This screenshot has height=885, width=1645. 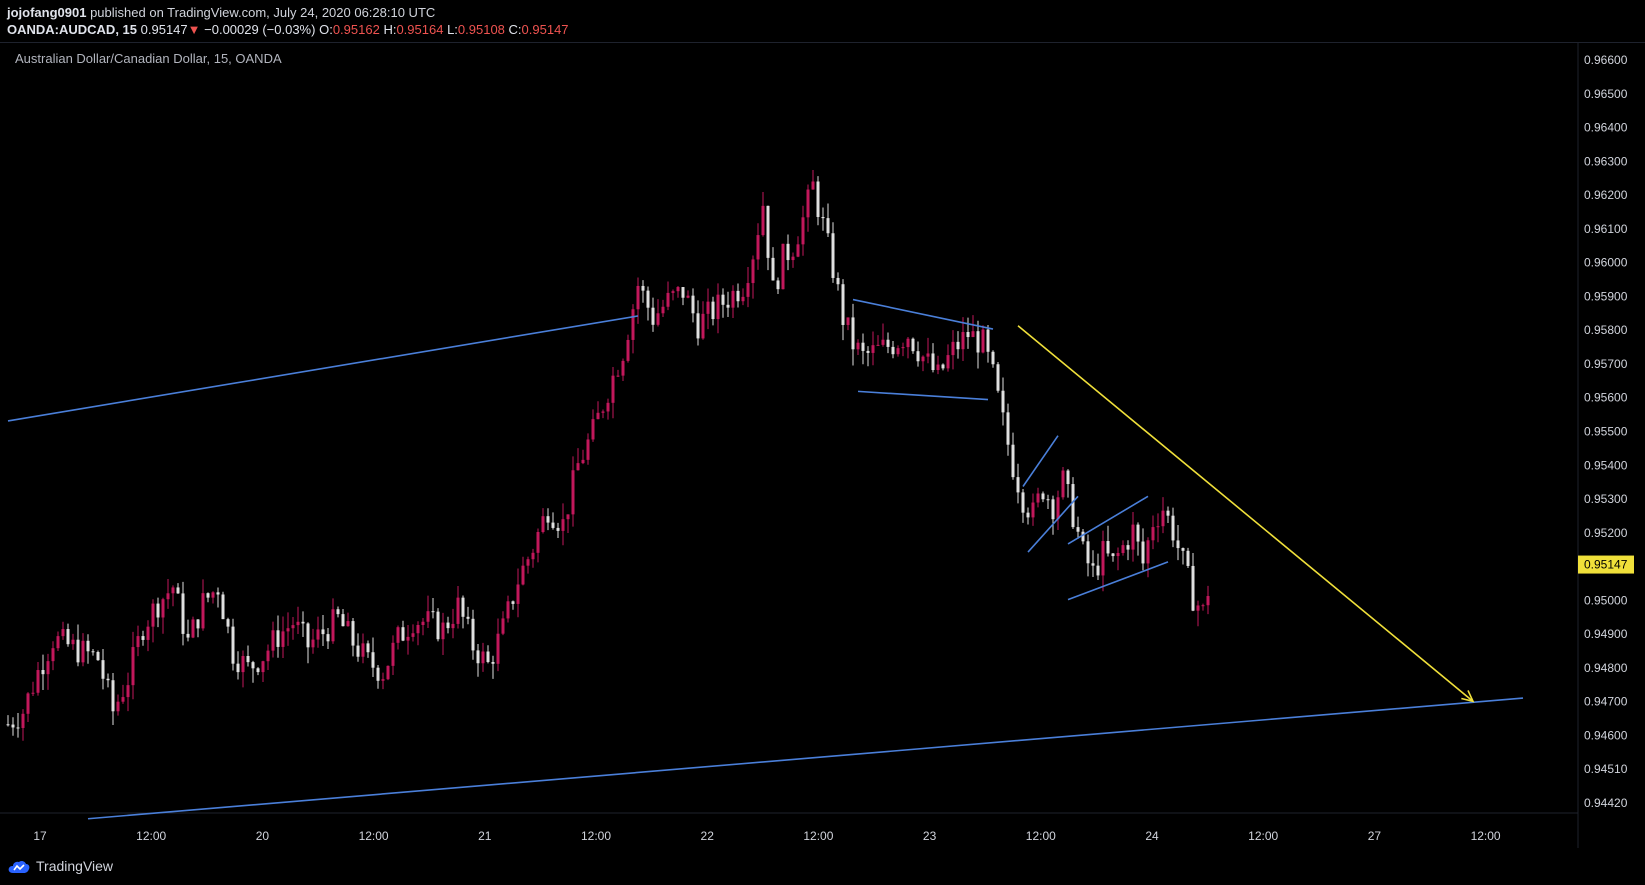 What do you see at coordinates (47, 12) in the screenshot?
I see `author-name: jojofang0901` at bounding box center [47, 12].